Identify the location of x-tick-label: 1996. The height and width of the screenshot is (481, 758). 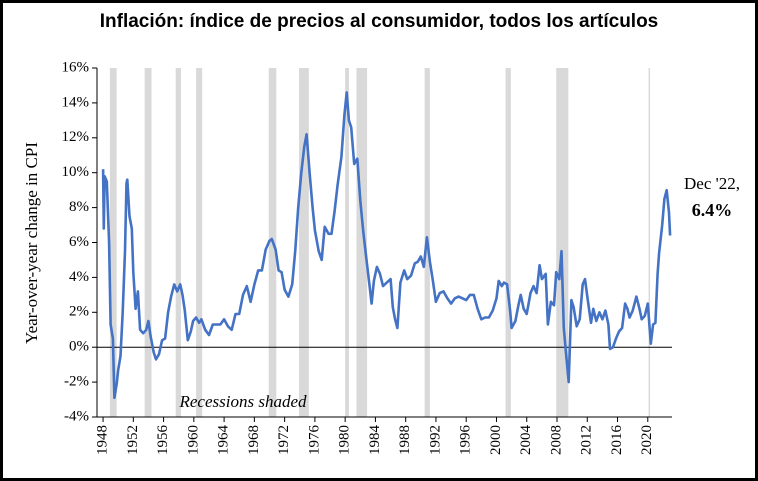
(466, 440).